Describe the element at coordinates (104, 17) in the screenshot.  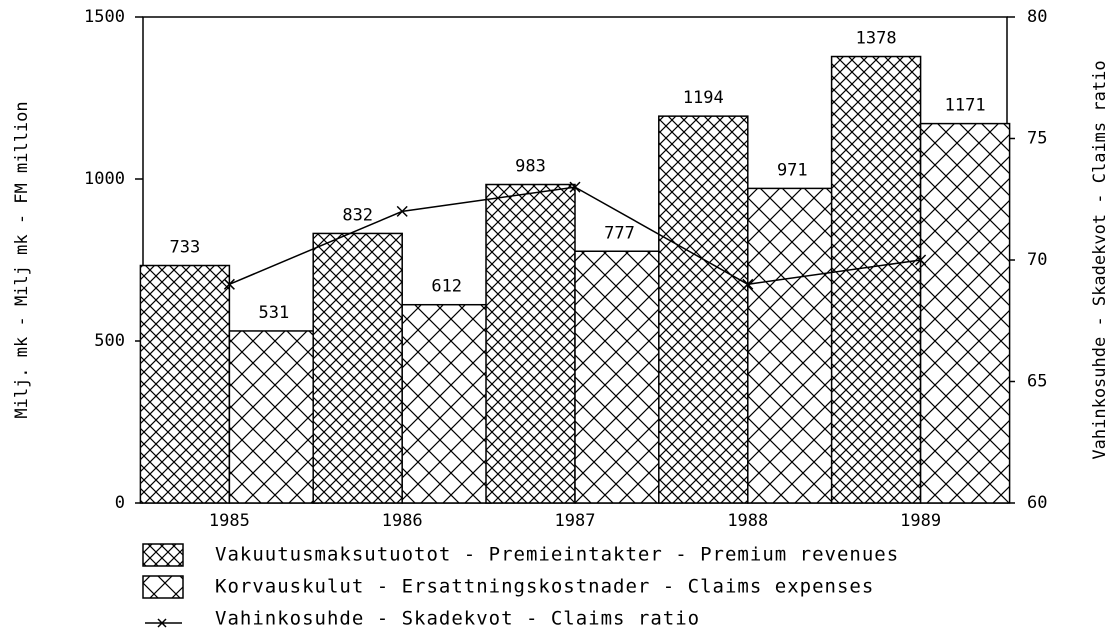
I see `y-tick-label: 1500` at that location.